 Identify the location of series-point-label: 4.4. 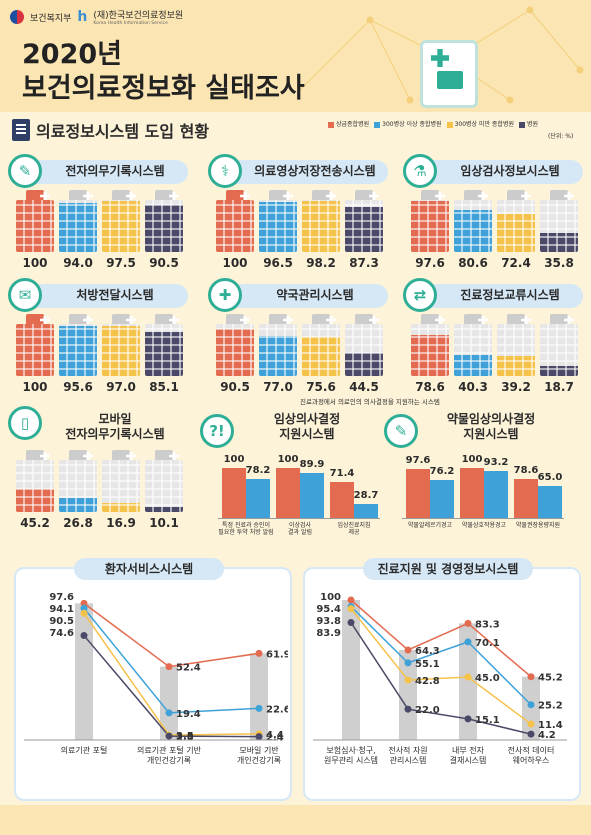
(275, 735).